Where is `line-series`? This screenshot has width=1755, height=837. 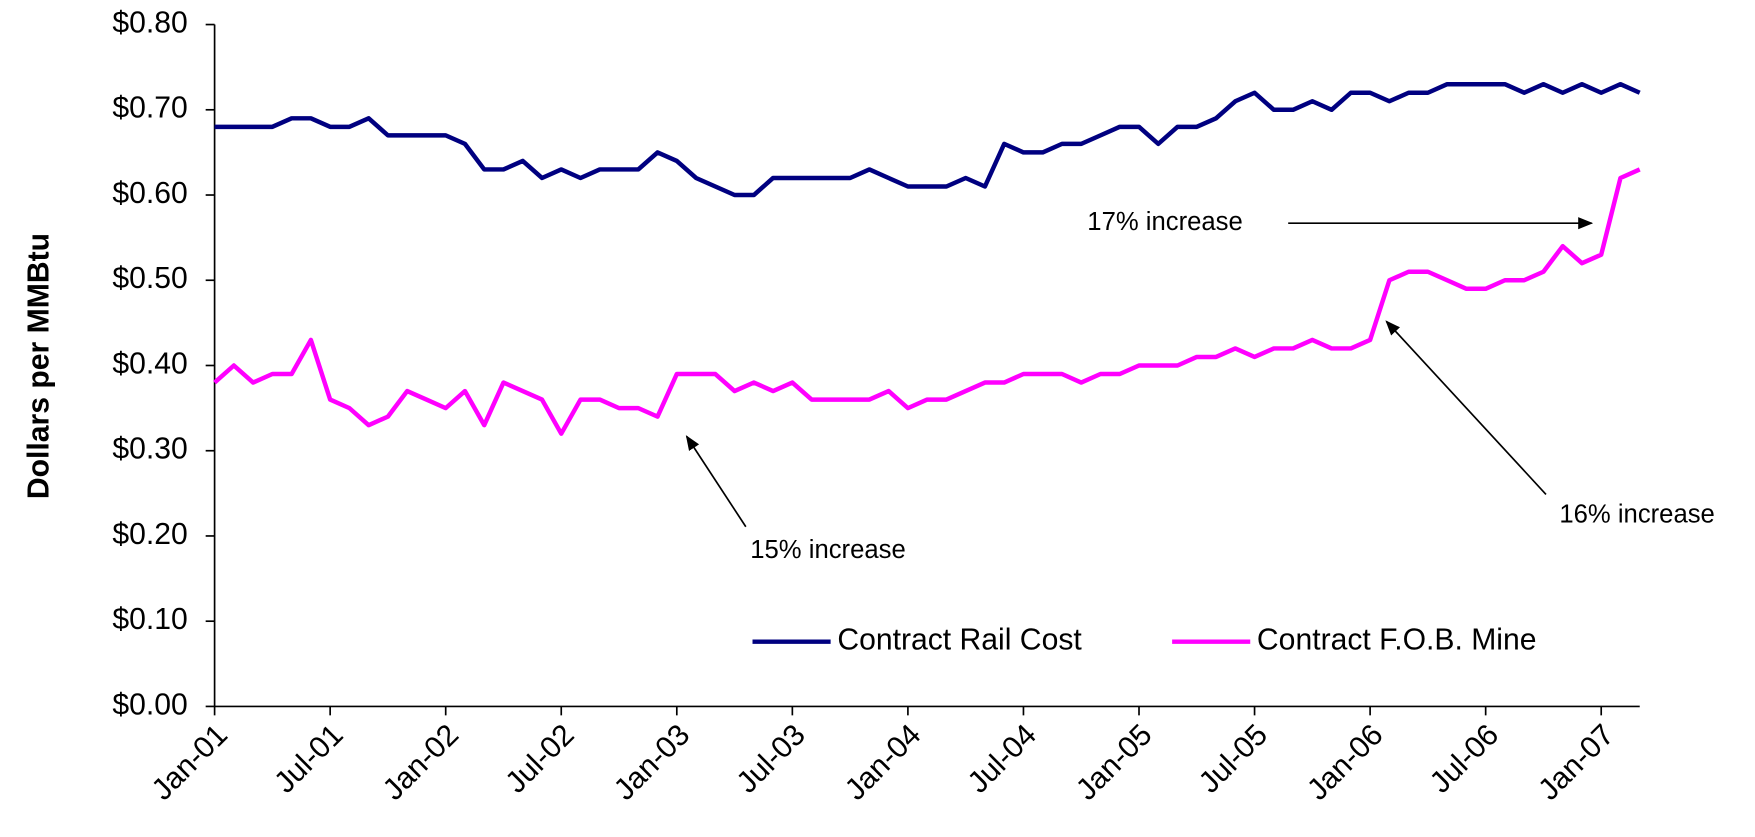 line-series is located at coordinates (927, 139).